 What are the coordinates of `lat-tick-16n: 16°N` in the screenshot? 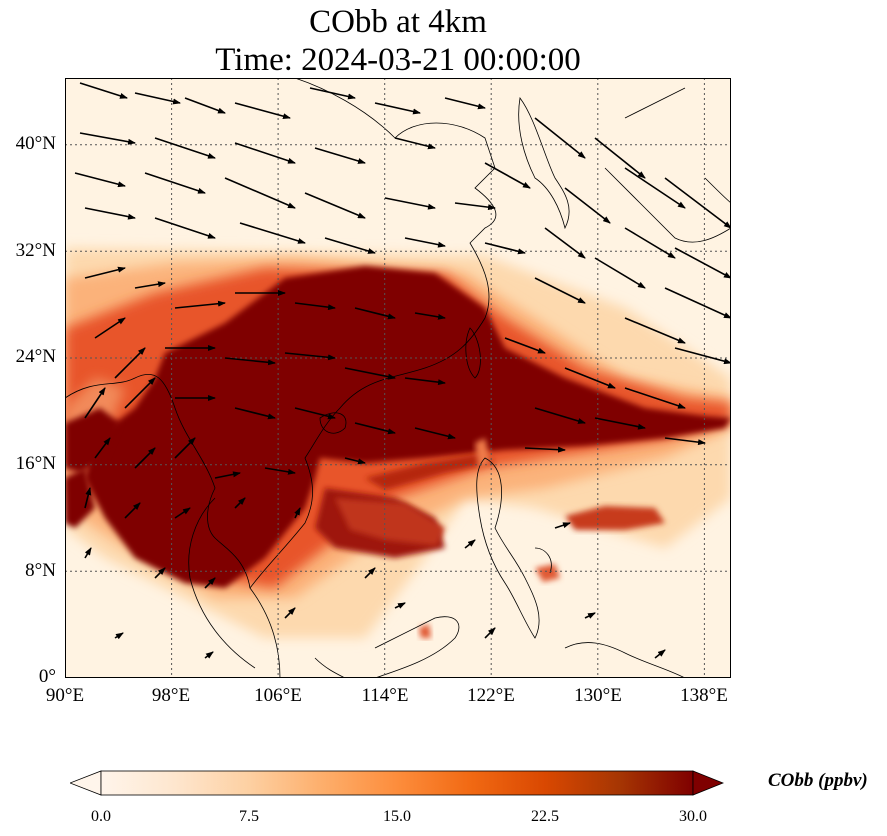 It's located at (35, 463).